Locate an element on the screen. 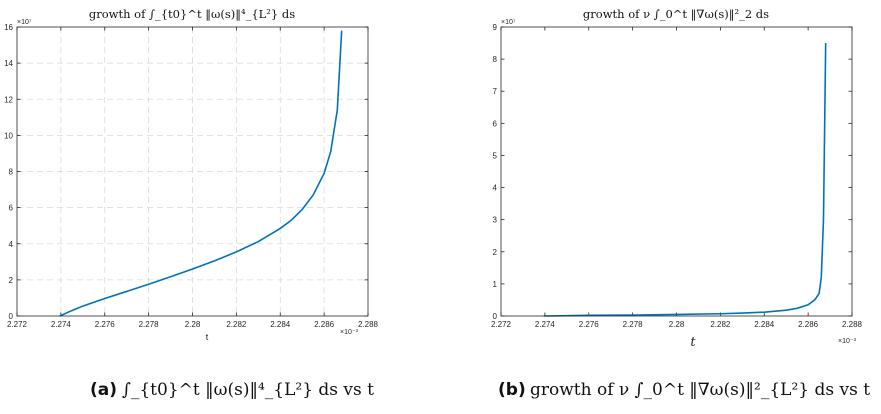 Image resolution: width=881 pixels, height=414 pixels. caption-b-text: growth of ν ∫_0^t ‖∇ω(s)‖²_{L²} ds vs t is located at coordinates (700, 390).